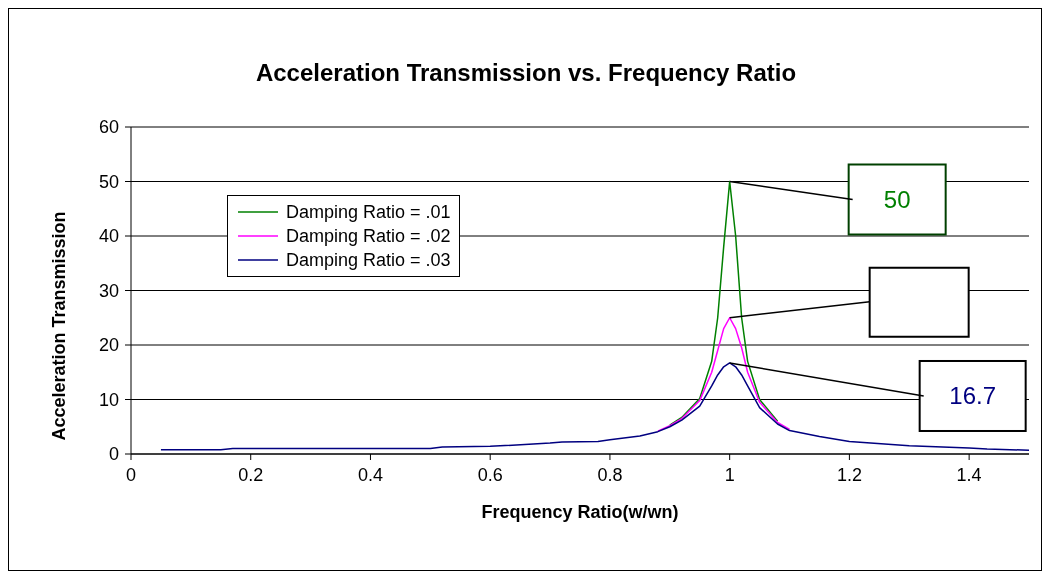 The image size is (1050, 579). Describe the element at coordinates (108, 290) in the screenshot. I see `y-tick-label: 30` at that location.